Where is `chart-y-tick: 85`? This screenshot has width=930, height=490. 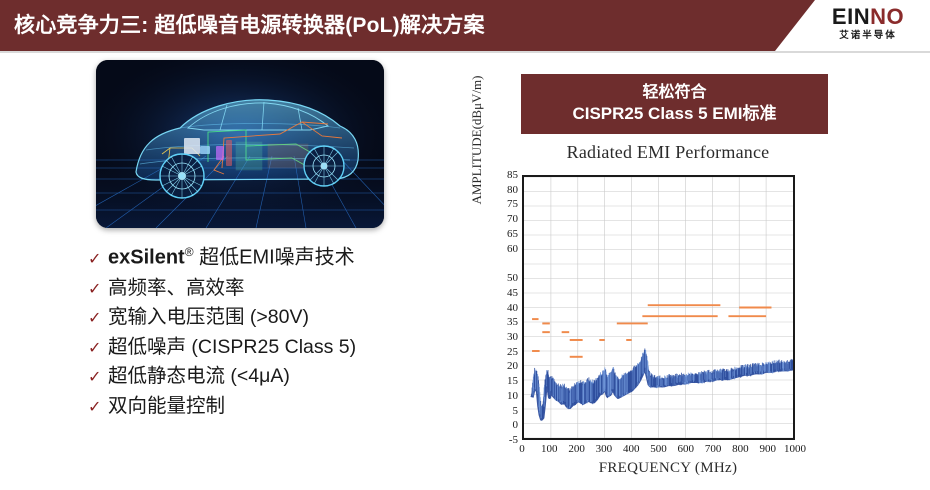 chart-y-tick: 85 is located at coordinates (512, 175).